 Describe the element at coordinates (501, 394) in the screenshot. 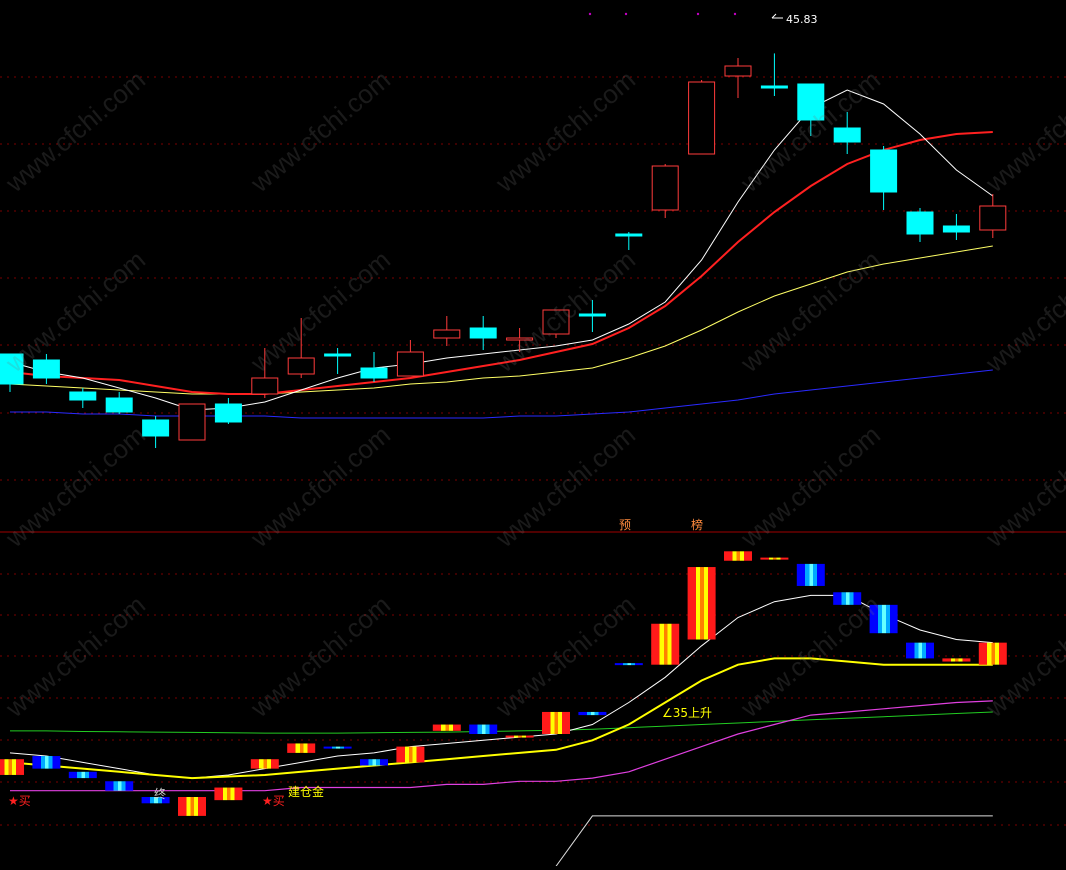

I see `ma-line-blue` at that location.